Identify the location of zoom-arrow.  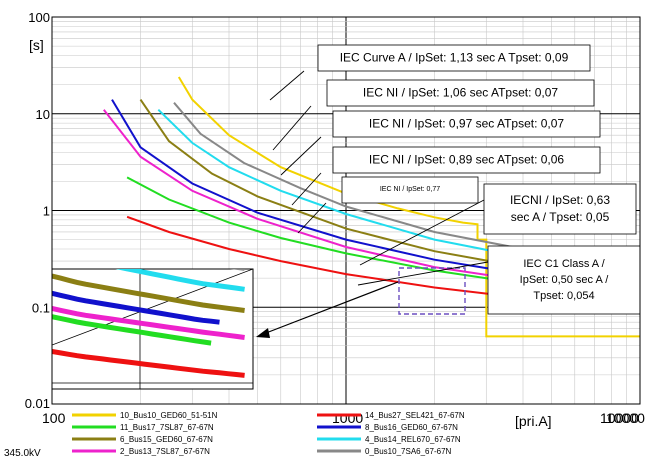
(332, 307).